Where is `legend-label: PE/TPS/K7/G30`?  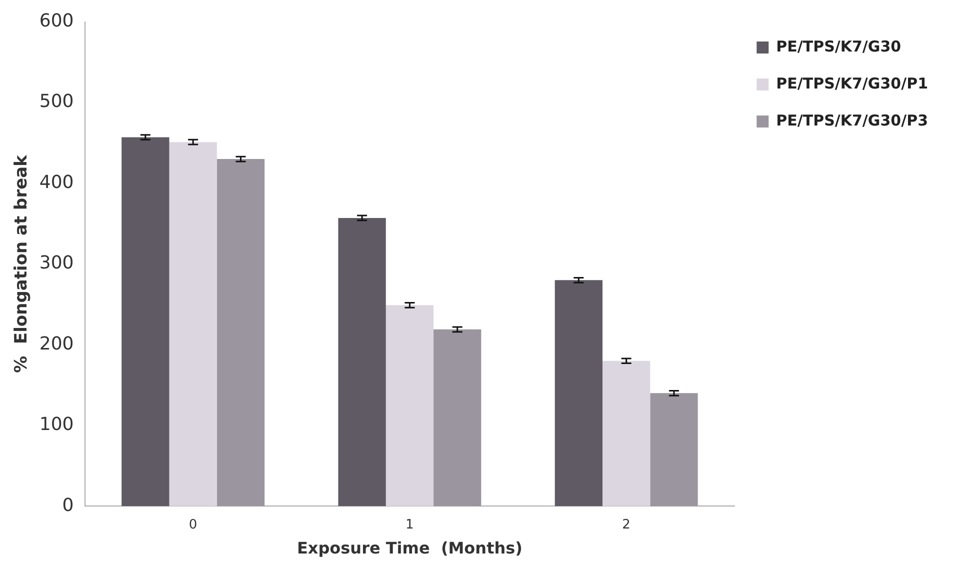
legend-label: PE/TPS/K7/G30 is located at coordinates (839, 46).